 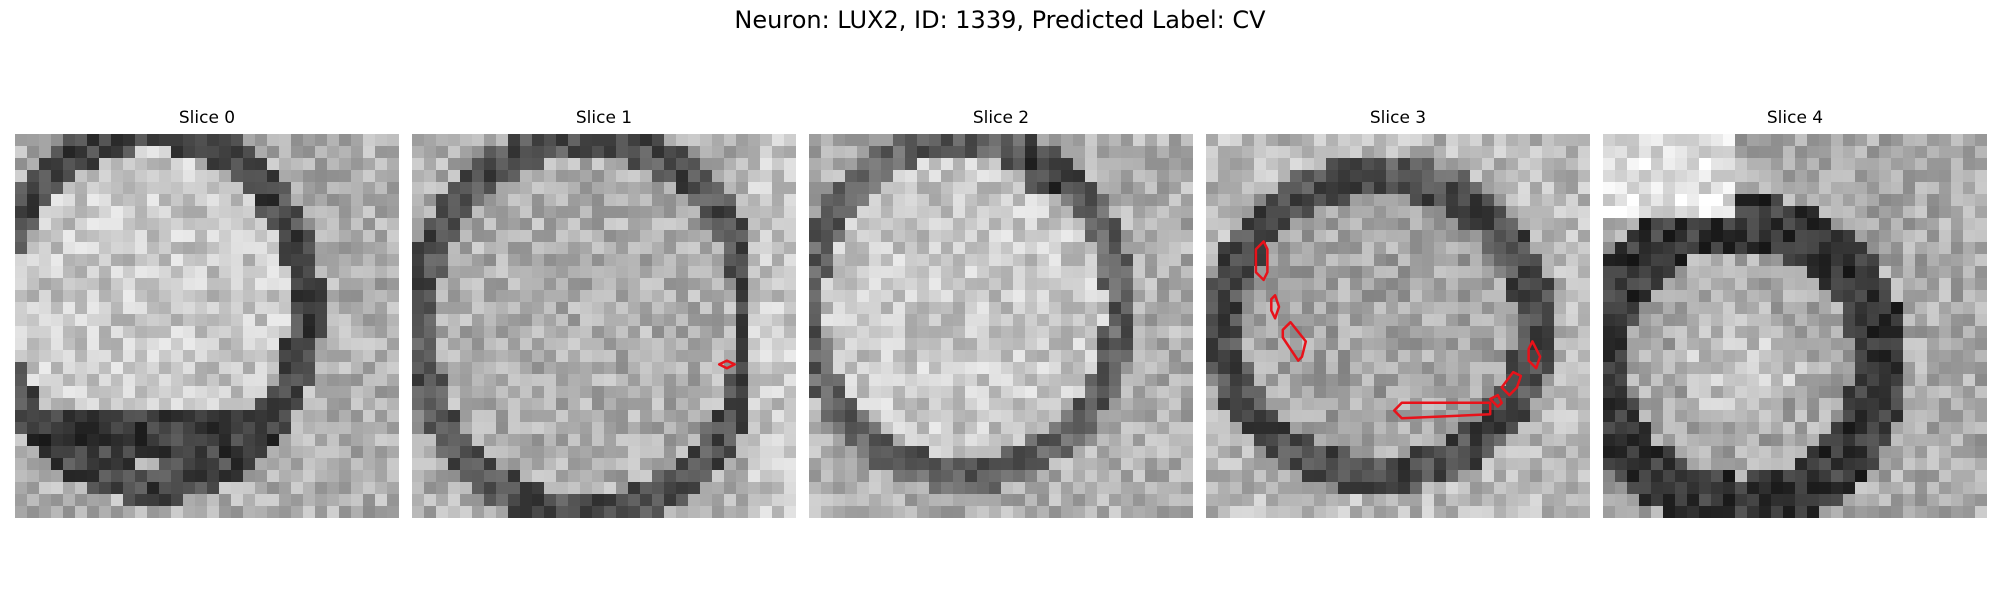 I want to click on slice-panel-1: Slice 1, so click(x=604, y=317).